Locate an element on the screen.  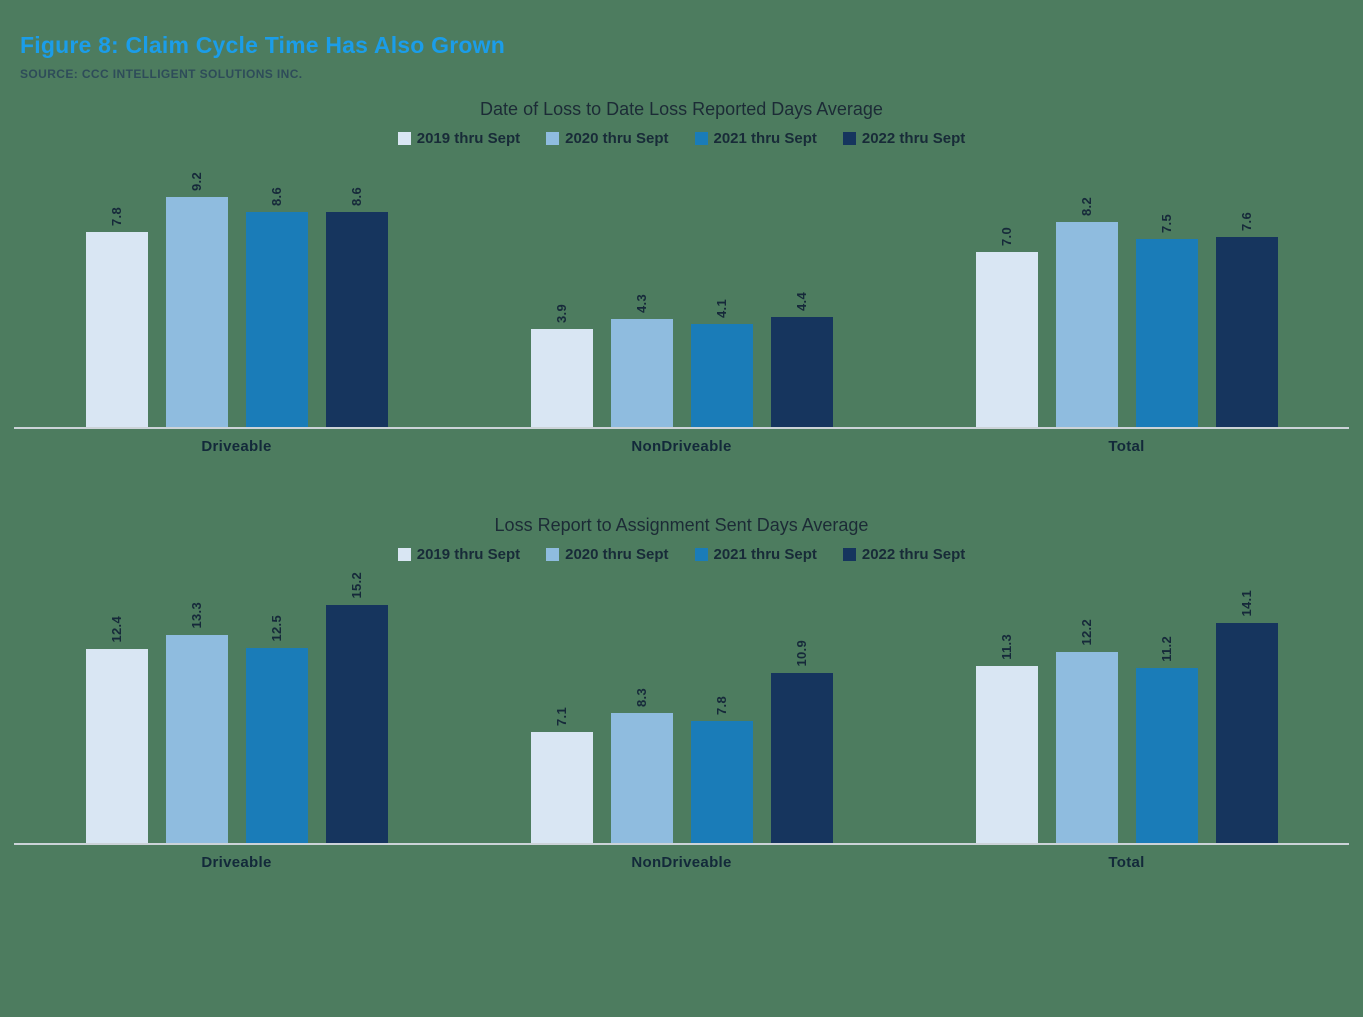
bar-value-label: 7.0 is located at coordinates (1006, 236).